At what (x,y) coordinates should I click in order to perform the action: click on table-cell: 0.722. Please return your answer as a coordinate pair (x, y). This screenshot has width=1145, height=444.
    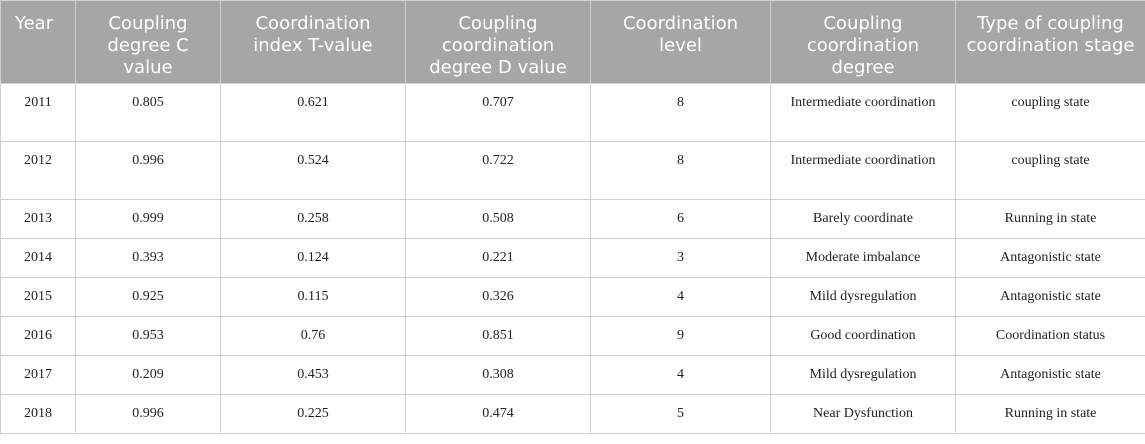
    Looking at the image, I should click on (498, 170).